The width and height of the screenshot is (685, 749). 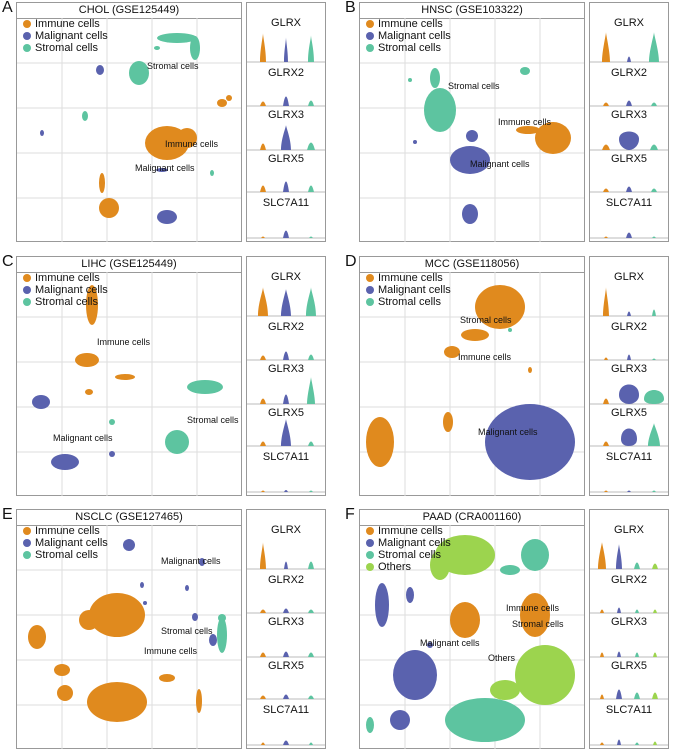 What do you see at coordinates (351, 261) in the screenshot?
I see `panel-letter: D` at bounding box center [351, 261].